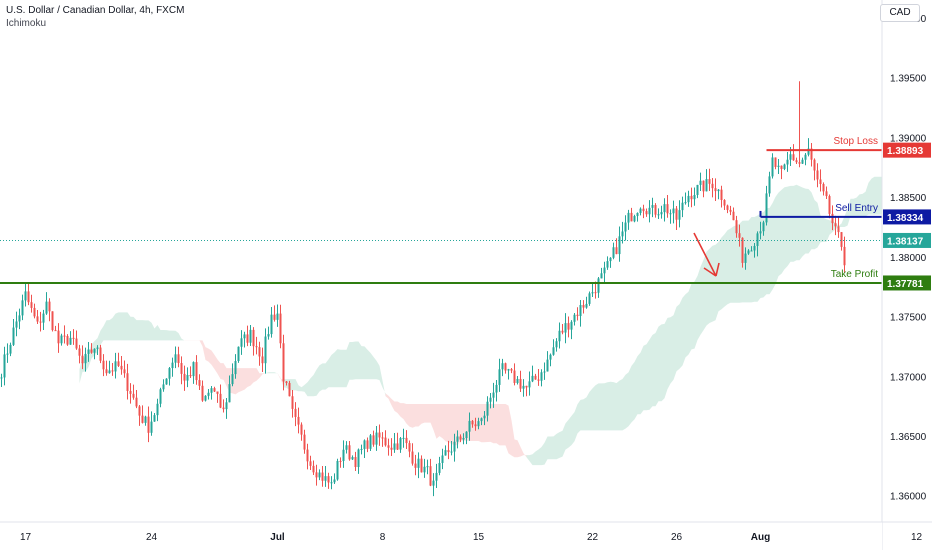 The image size is (932, 555). I want to click on price-tag-bg, so click(907, 283).